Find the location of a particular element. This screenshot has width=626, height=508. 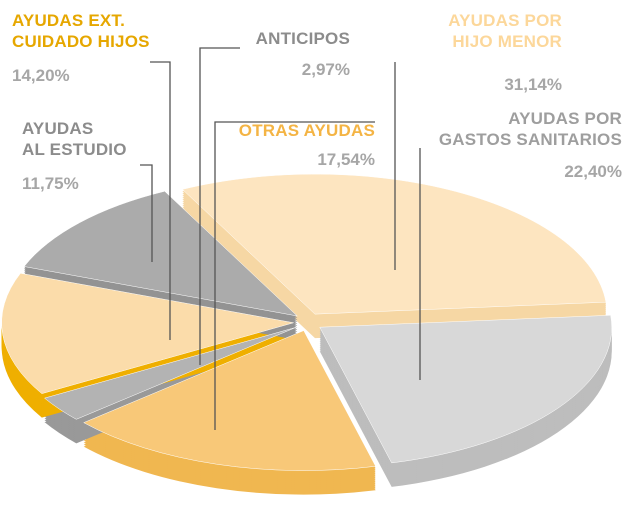

slice-label: AYUDAS EXT. CUIDADO HIJOS is located at coordinates (81, 31).